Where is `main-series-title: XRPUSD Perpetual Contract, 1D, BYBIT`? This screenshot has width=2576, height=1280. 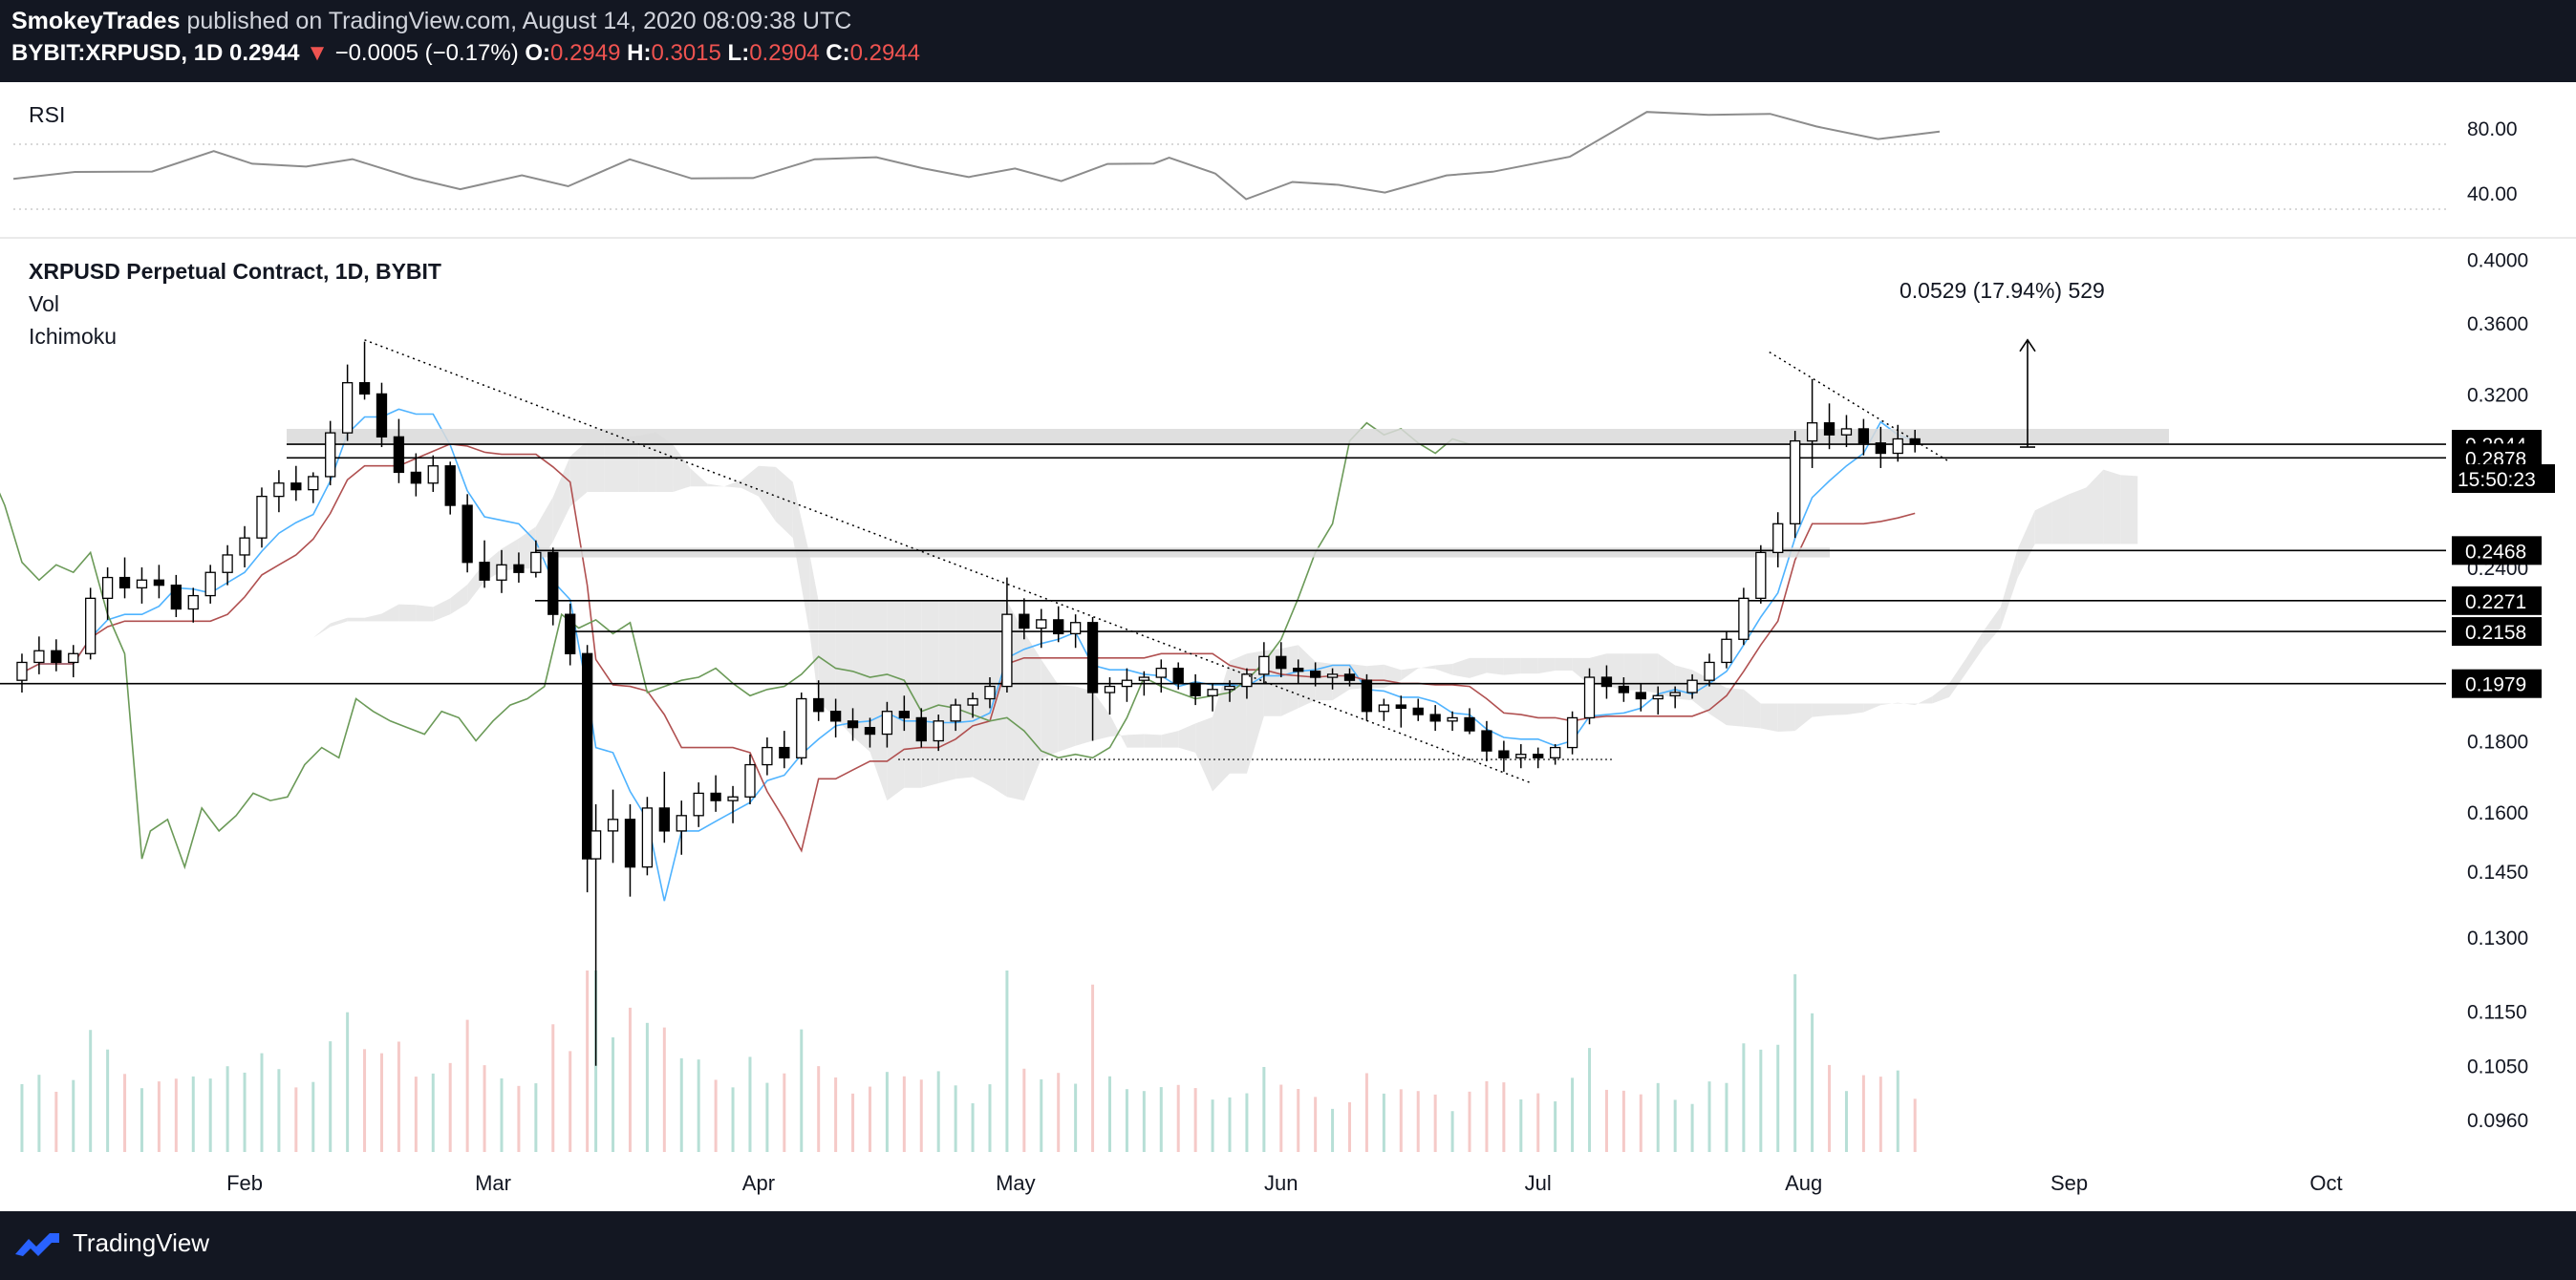
main-series-title: XRPUSD Perpetual Contract, 1D, BYBIT is located at coordinates (235, 271).